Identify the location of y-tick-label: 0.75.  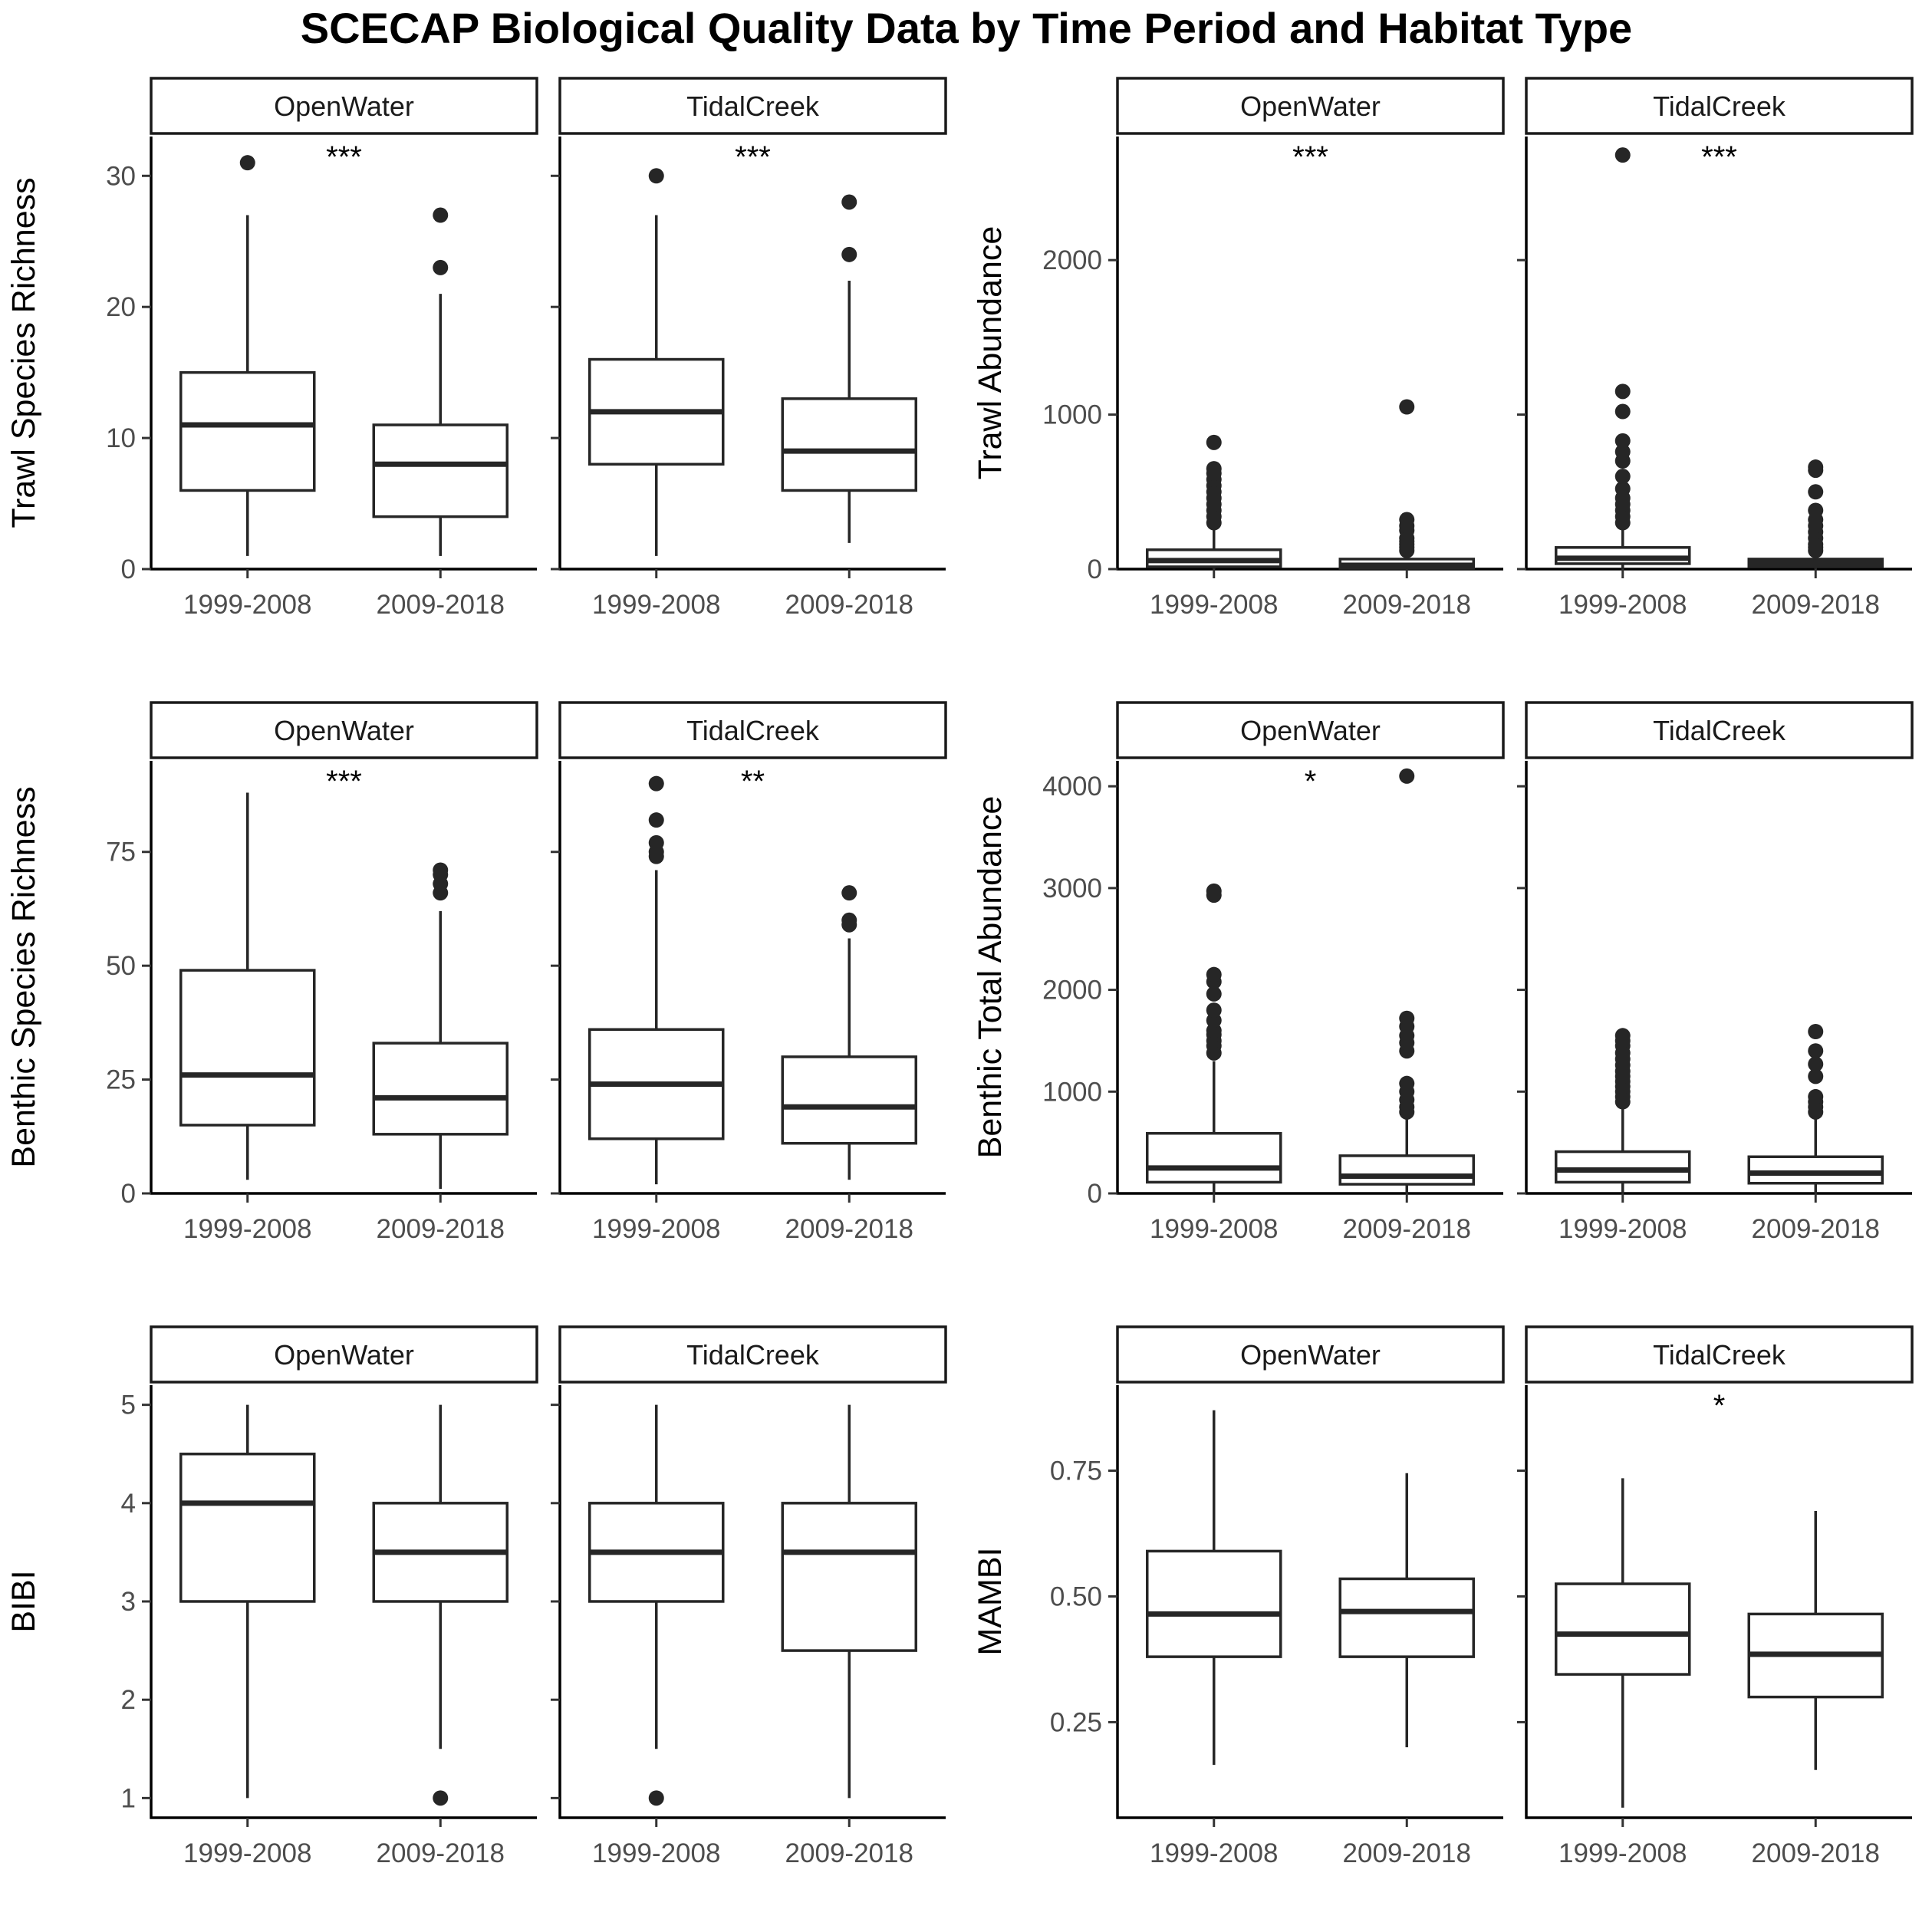
(1076, 1471).